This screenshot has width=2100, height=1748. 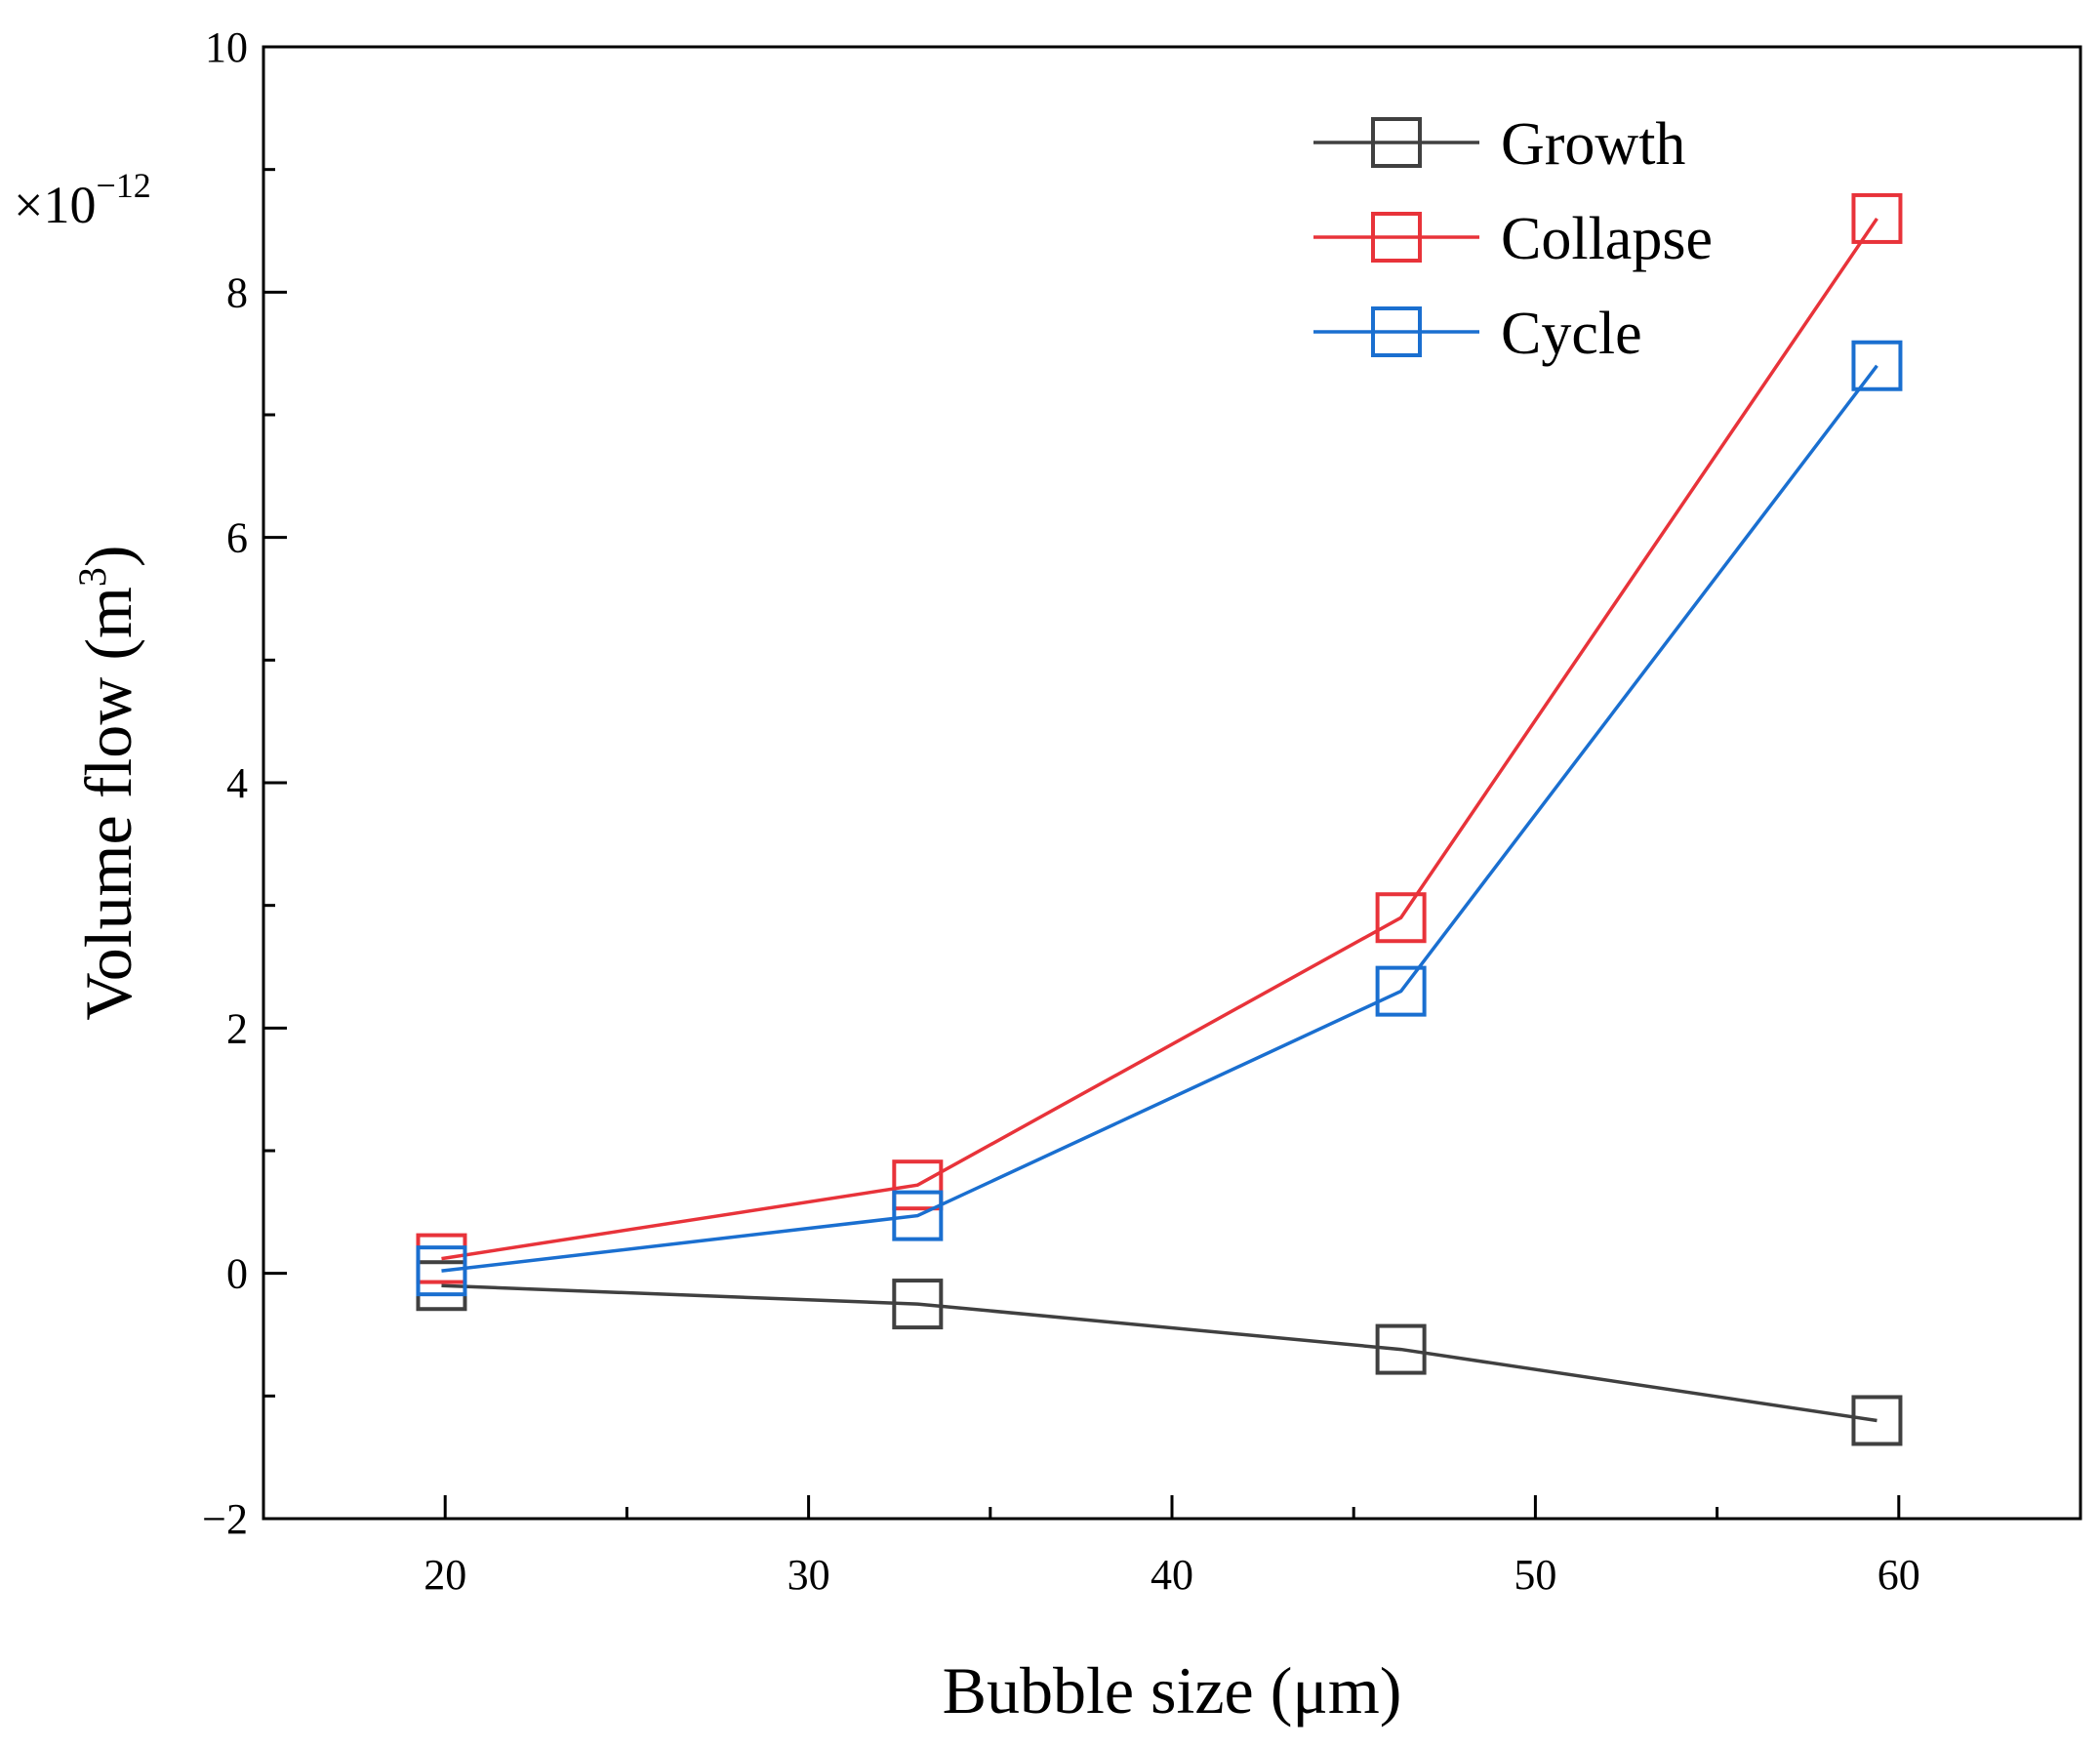 What do you see at coordinates (237, 292) in the screenshot?
I see `y-tick-label: 8` at bounding box center [237, 292].